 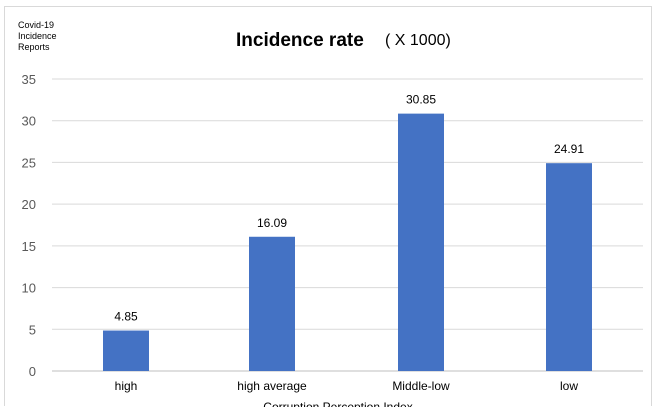 What do you see at coordinates (569, 149) in the screenshot?
I see `data-label: 24.91` at bounding box center [569, 149].